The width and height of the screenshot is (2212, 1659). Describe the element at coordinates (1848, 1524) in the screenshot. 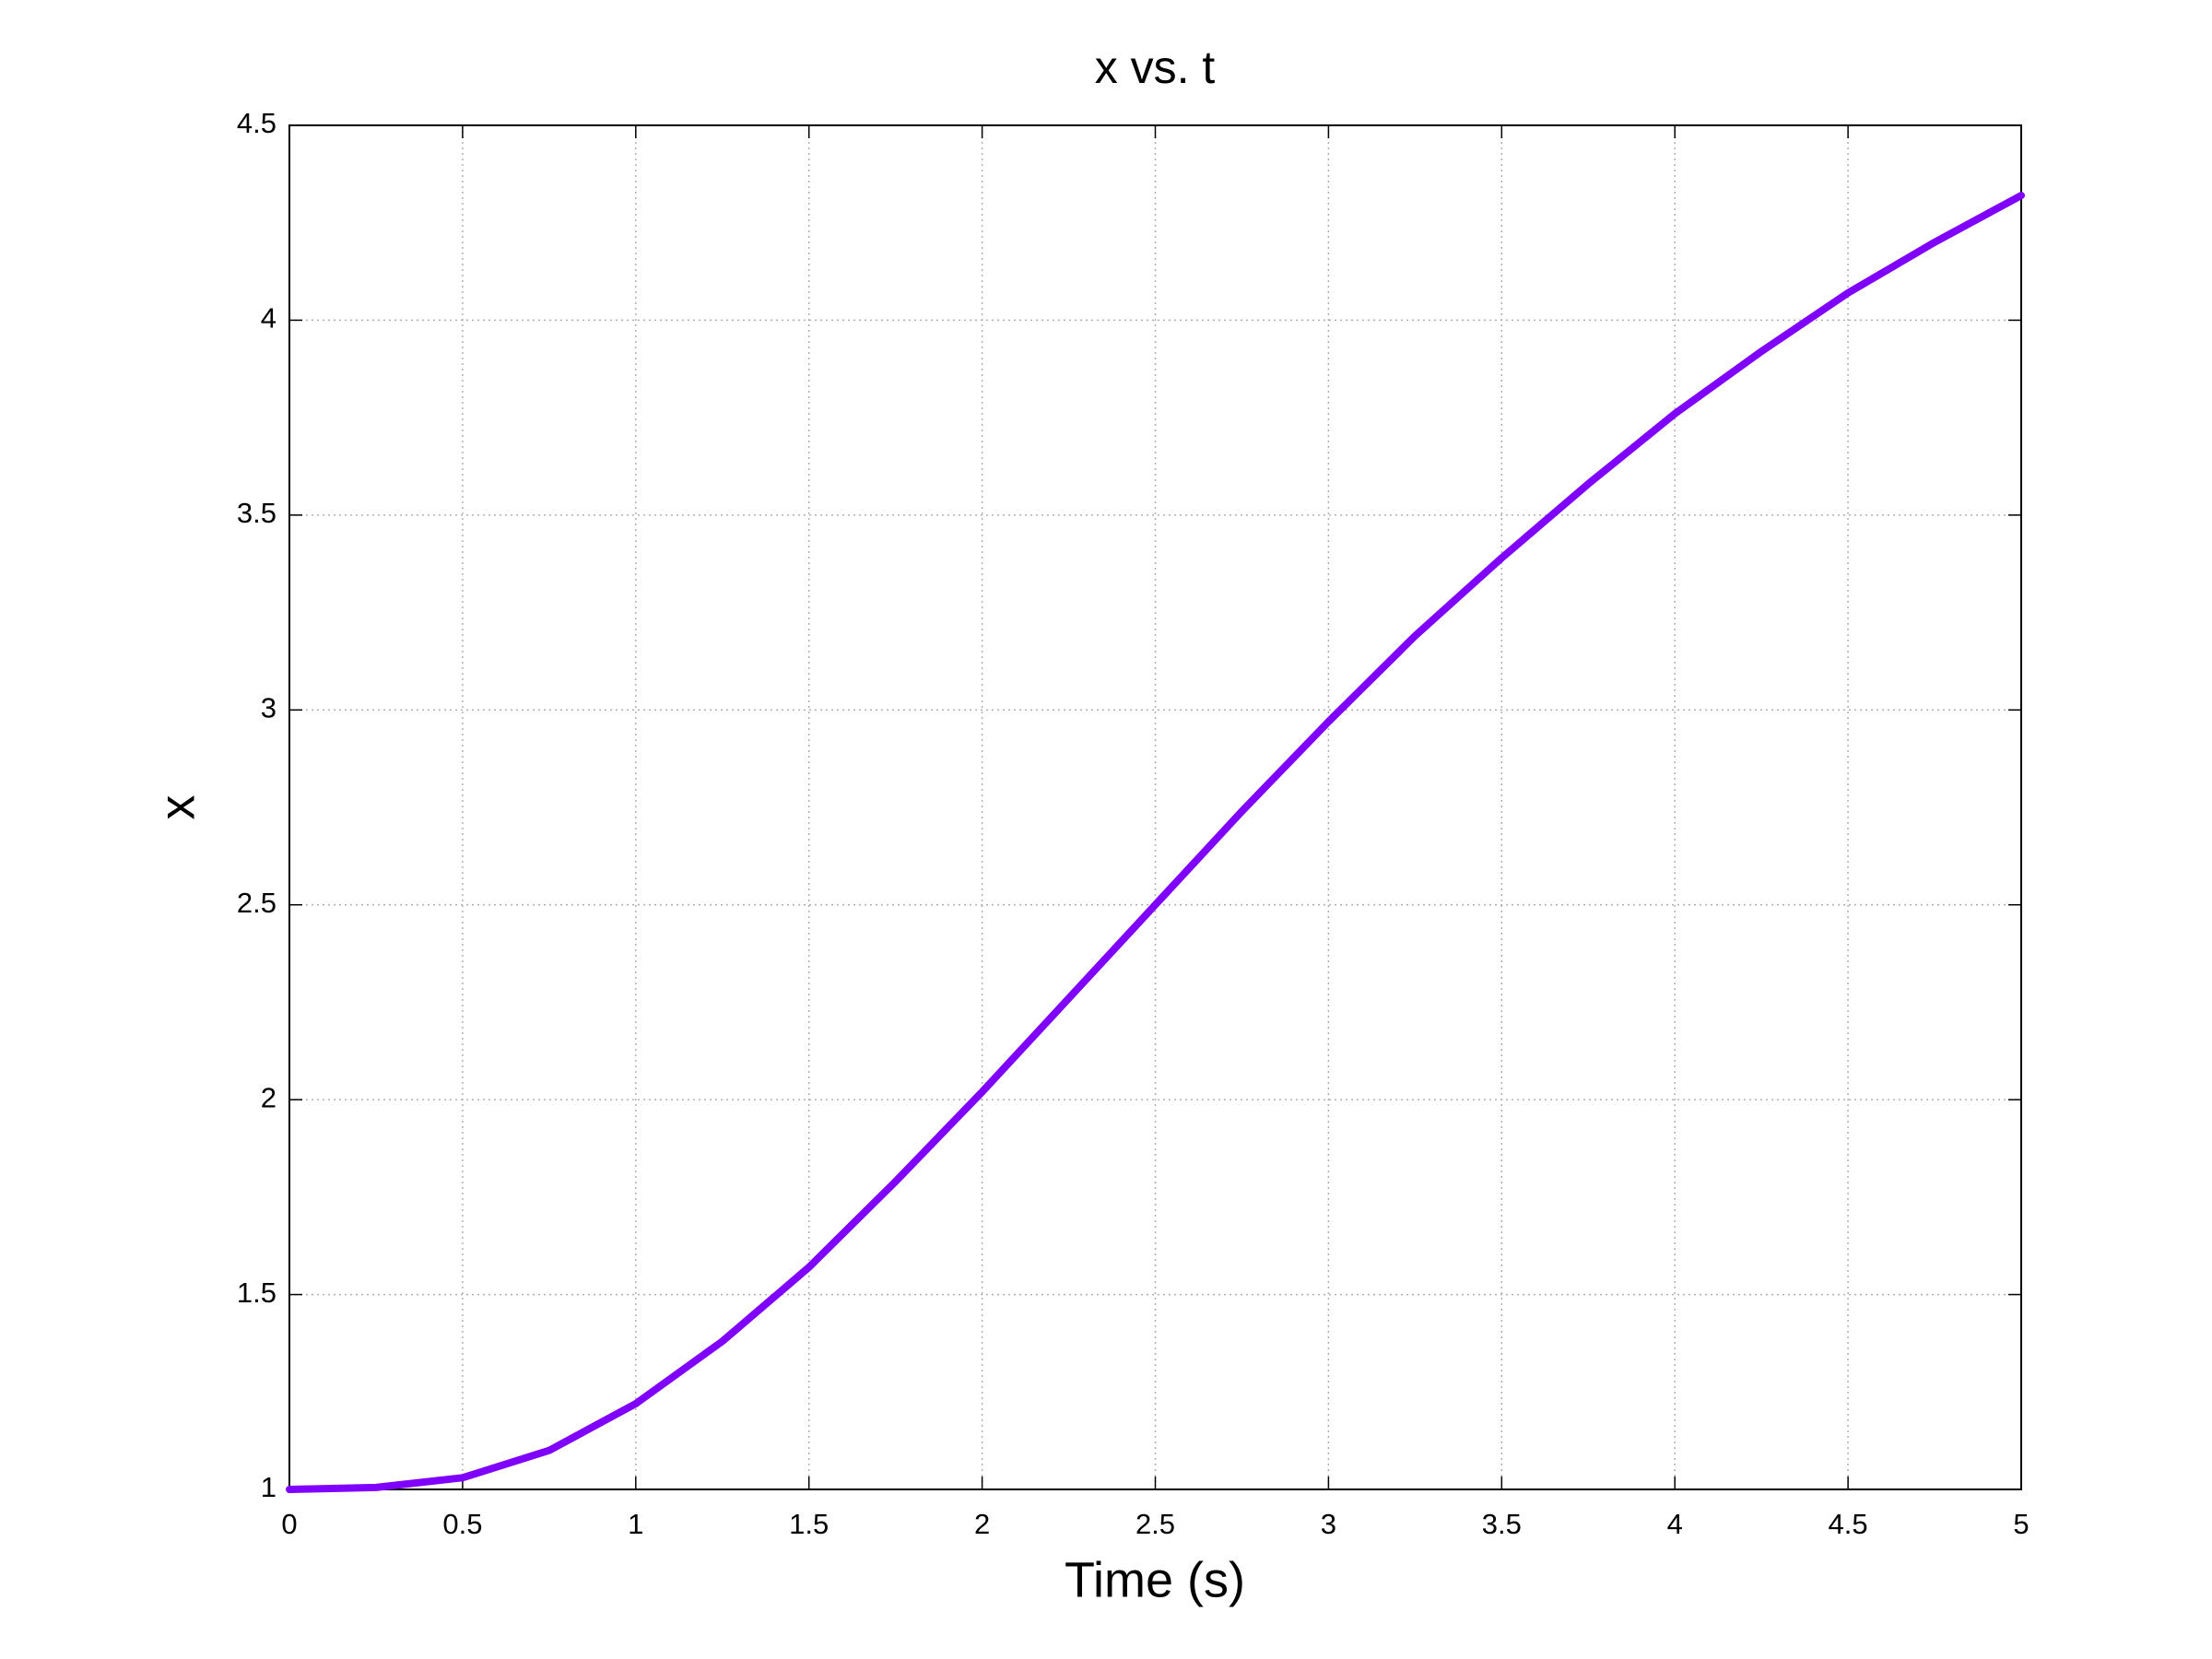

I see `x-tick-label: 4.5` at that location.